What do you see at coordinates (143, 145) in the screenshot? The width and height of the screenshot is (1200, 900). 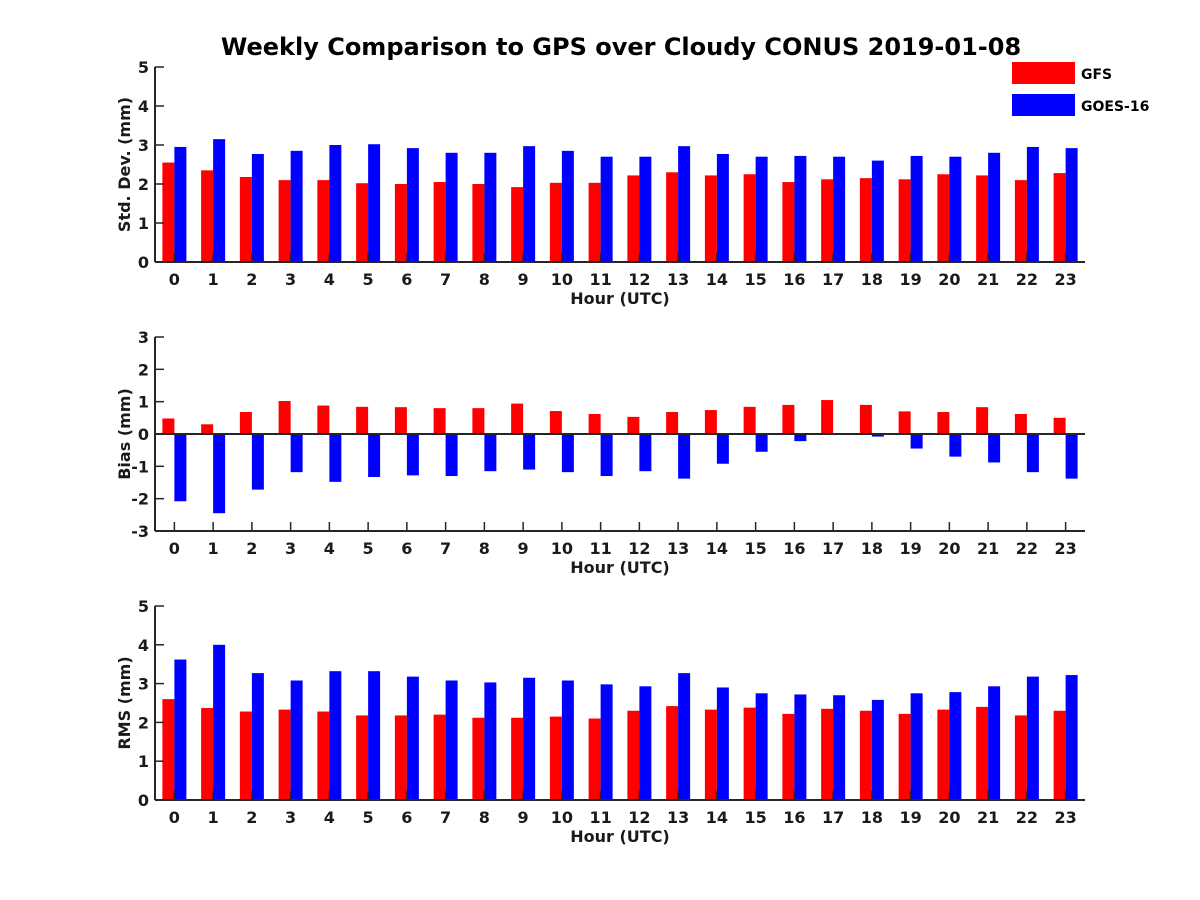 I see `y-tick-label-stddev-3: 3` at bounding box center [143, 145].